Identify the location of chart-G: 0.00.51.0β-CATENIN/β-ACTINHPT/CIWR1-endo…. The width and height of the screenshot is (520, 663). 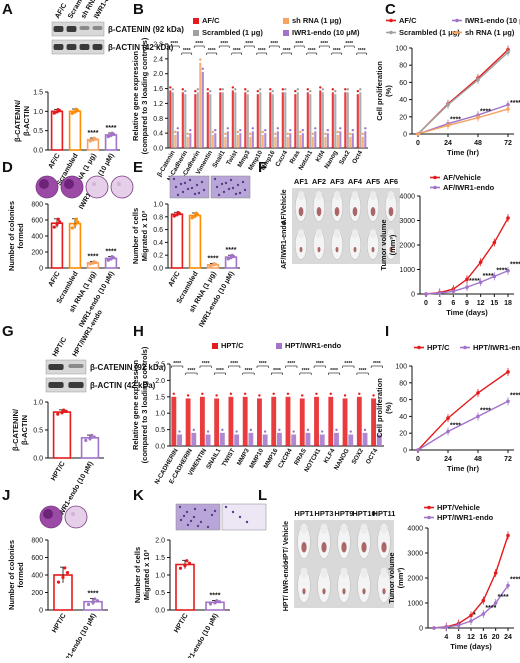
(57, 459).